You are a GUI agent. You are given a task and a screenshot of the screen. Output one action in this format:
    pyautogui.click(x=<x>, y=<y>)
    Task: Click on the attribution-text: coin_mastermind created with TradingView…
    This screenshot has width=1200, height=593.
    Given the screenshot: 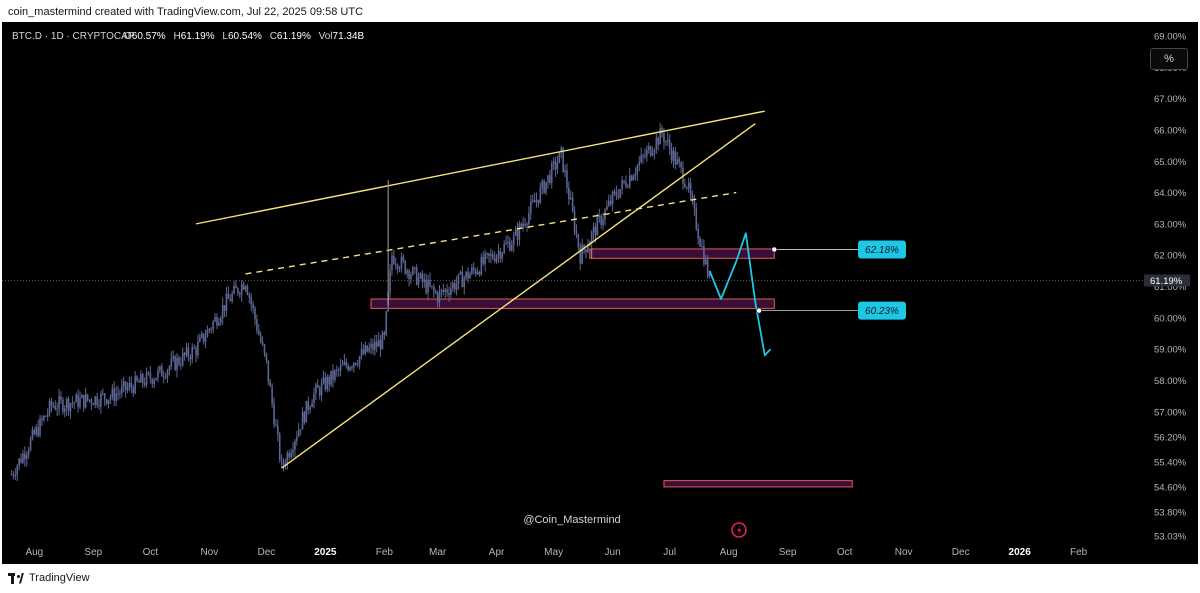 What is the action you would take?
    pyautogui.click(x=186, y=12)
    